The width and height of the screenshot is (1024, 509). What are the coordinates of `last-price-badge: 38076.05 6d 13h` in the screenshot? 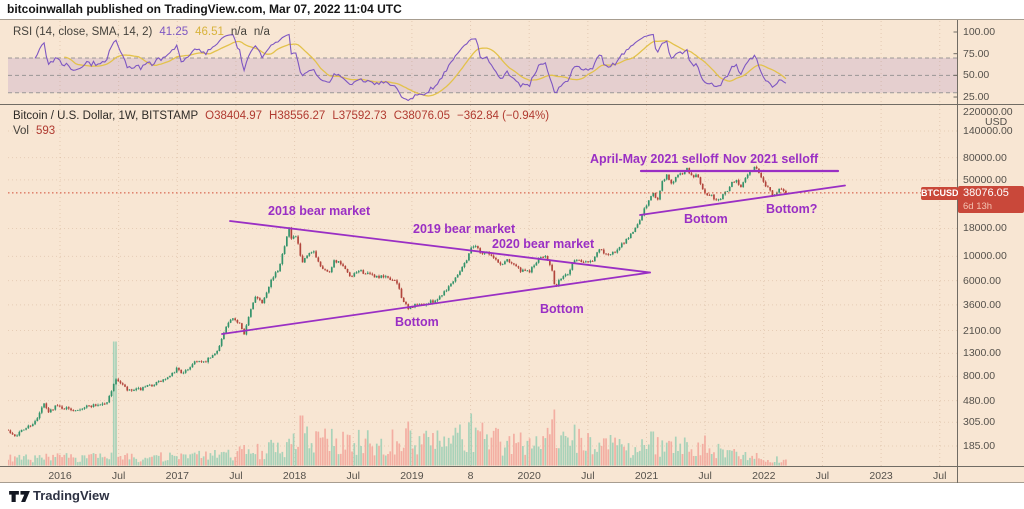 It's located at (991, 199).